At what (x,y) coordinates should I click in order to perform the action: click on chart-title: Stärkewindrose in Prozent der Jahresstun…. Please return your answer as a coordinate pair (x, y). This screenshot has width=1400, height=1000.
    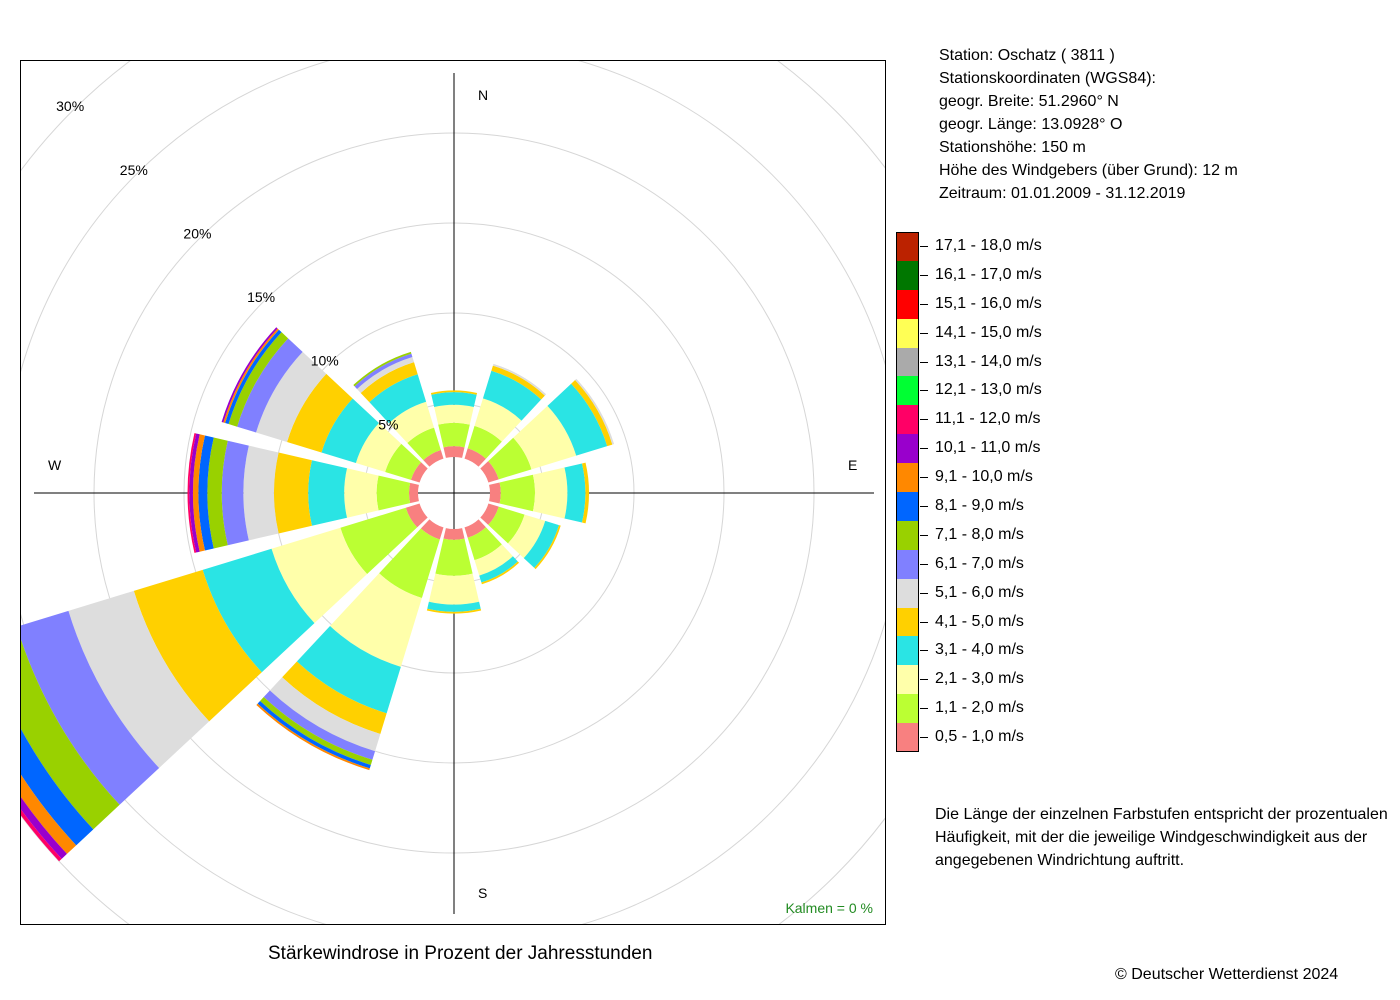
    Looking at the image, I should click on (460, 953).